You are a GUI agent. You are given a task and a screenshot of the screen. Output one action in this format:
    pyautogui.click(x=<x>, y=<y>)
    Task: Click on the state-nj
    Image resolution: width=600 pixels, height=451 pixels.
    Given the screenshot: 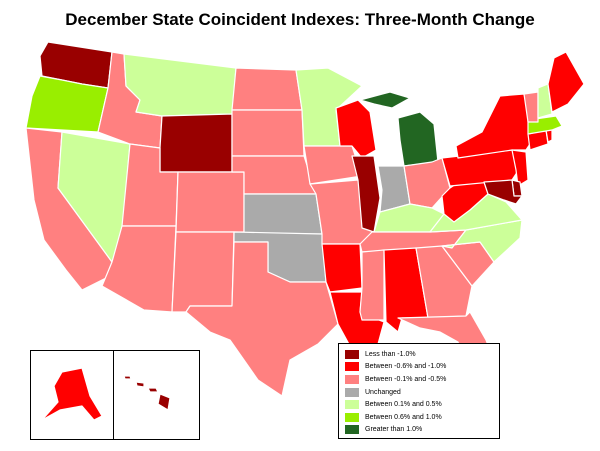 What is the action you would take?
    pyautogui.click(x=520, y=168)
    